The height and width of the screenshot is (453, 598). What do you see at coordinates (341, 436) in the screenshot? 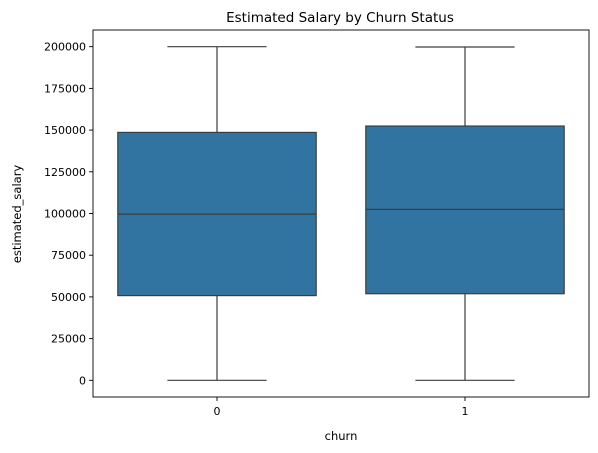
I see `x-axis-label: churn` at bounding box center [341, 436].